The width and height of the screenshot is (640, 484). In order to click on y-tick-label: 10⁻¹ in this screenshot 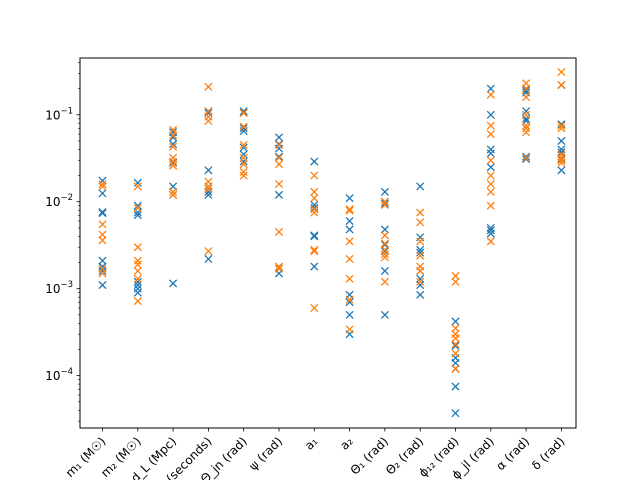, I will do `click(59, 114)`.